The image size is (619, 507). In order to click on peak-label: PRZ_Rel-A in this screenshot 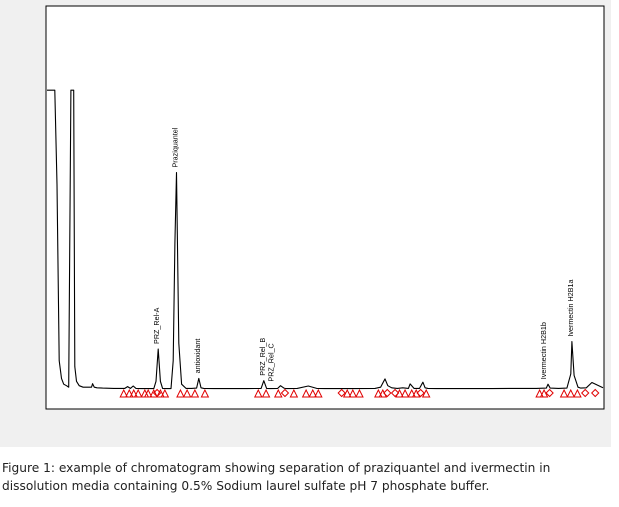, I will do `click(156, 325)`.